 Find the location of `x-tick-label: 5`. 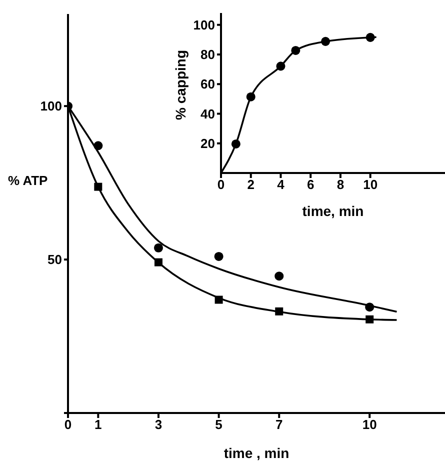

x-tick-label: 5 is located at coordinates (218, 424).